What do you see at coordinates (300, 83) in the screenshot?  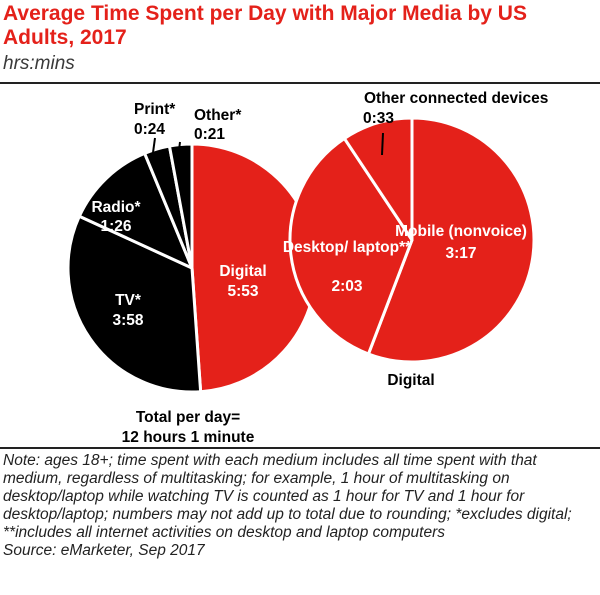 I see `top-divider` at bounding box center [300, 83].